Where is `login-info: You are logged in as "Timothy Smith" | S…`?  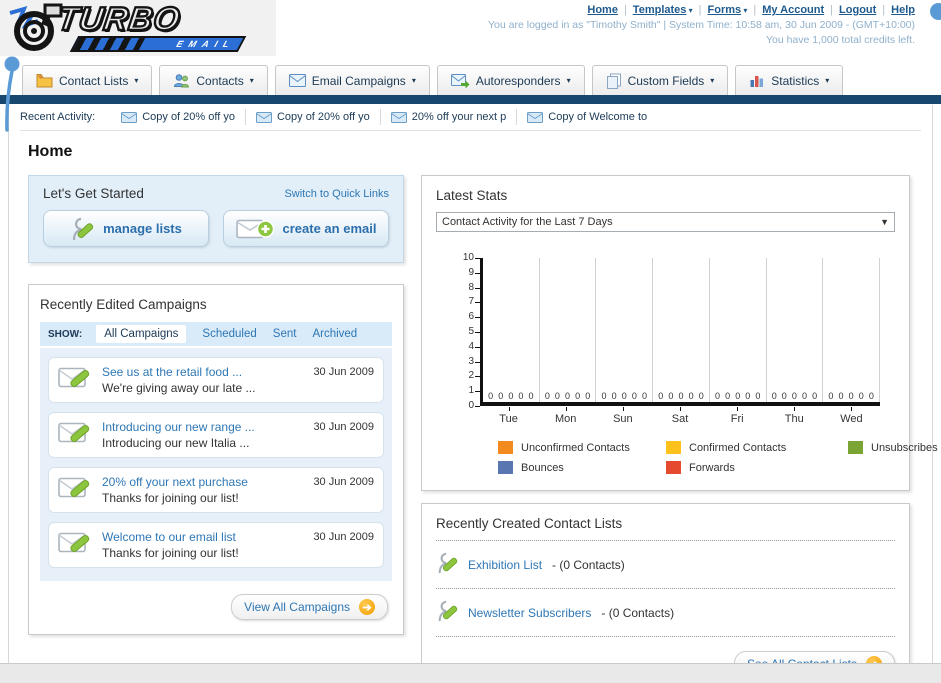 login-info: You are logged in as "Timothy Smith" | S… is located at coordinates (701, 25).